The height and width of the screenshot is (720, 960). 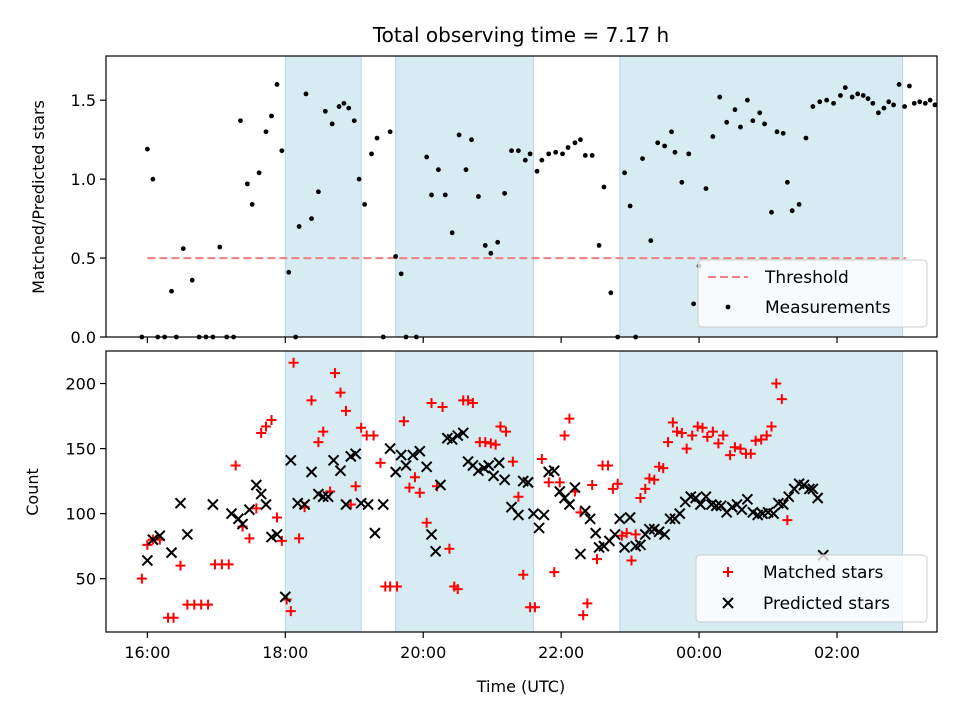 What do you see at coordinates (83, 100) in the screenshot?
I see `top-ytick-label: 1.5` at bounding box center [83, 100].